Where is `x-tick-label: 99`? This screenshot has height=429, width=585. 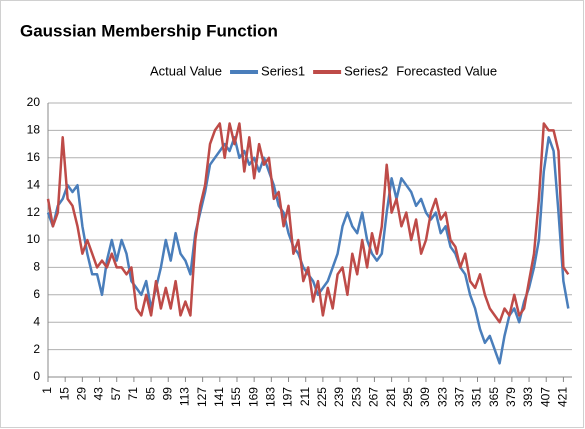
x-tick-label: 99 is located at coordinates (167, 394).